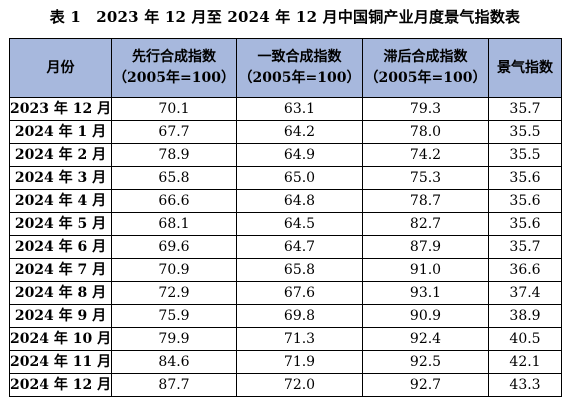 This screenshot has width=570, height=410. Describe the element at coordinates (425, 362) in the screenshot. I see `cell-lagging: 92.5` at that location.